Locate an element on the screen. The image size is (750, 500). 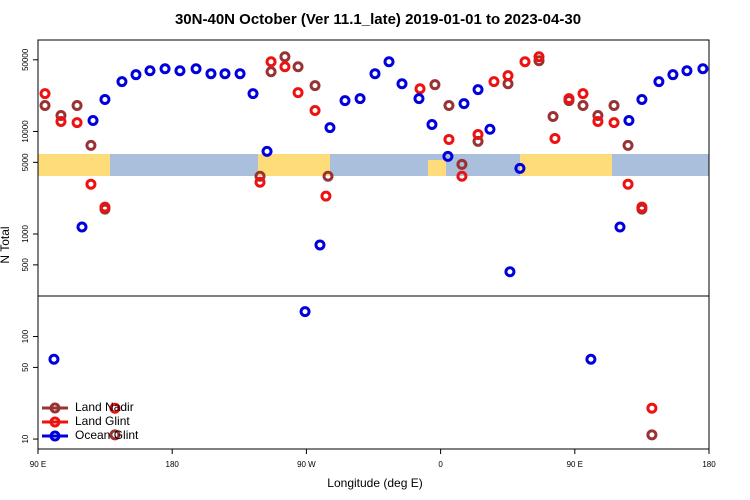
y-tick-label: 100 is located at coordinates (25, 336).